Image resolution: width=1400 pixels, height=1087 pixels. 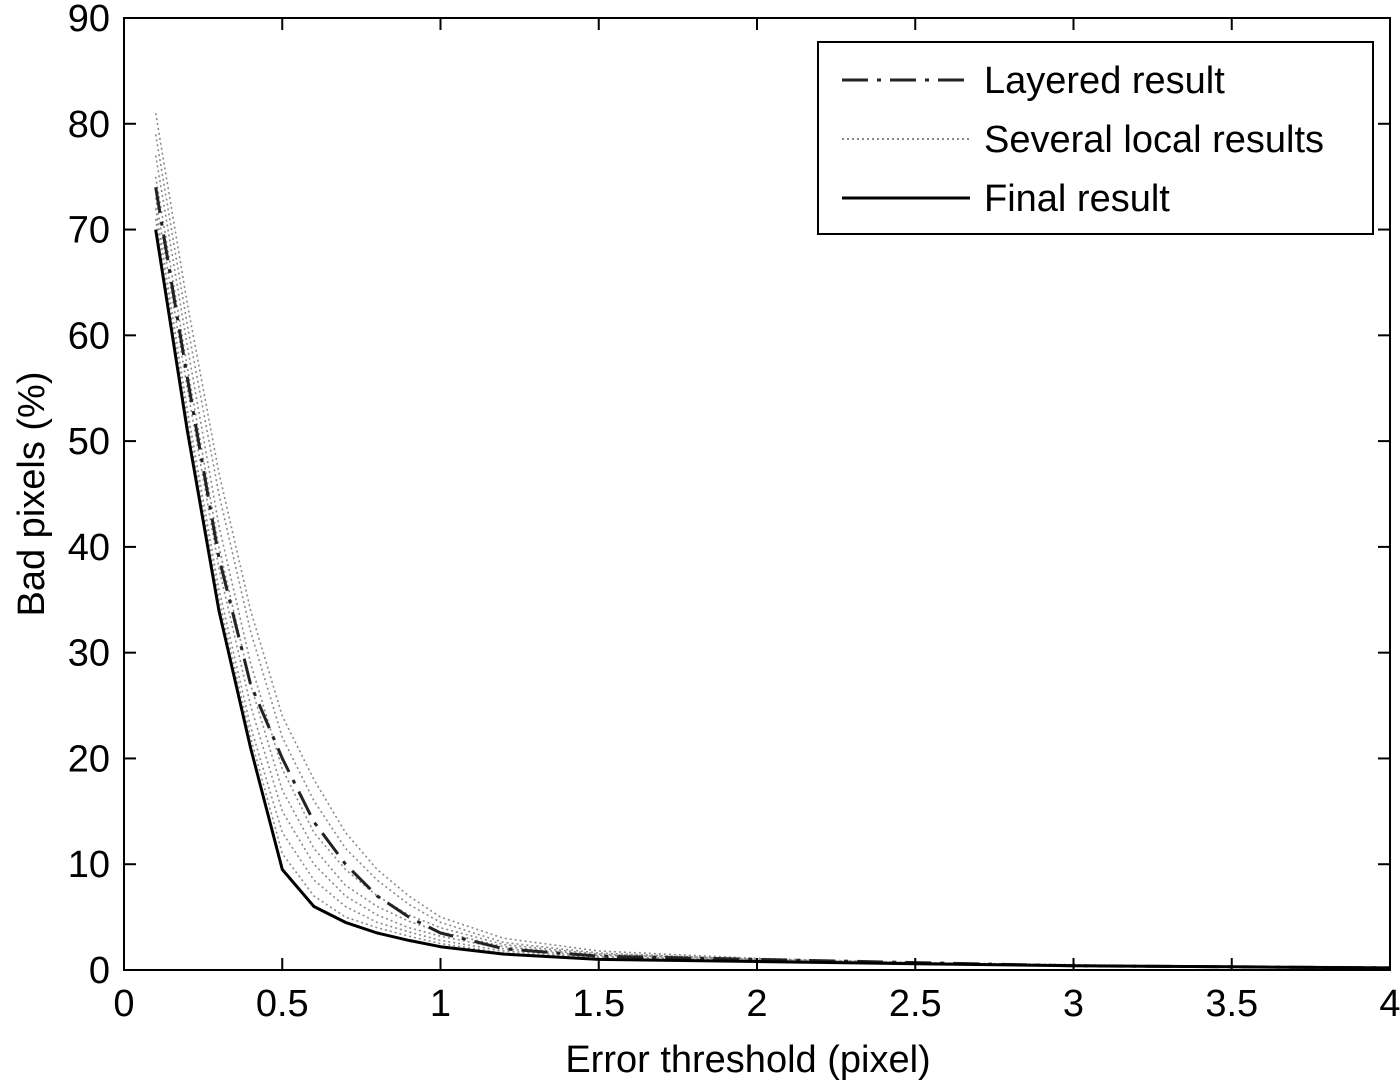 I want to click on y-tick-label: 20, so click(x=89, y=759).